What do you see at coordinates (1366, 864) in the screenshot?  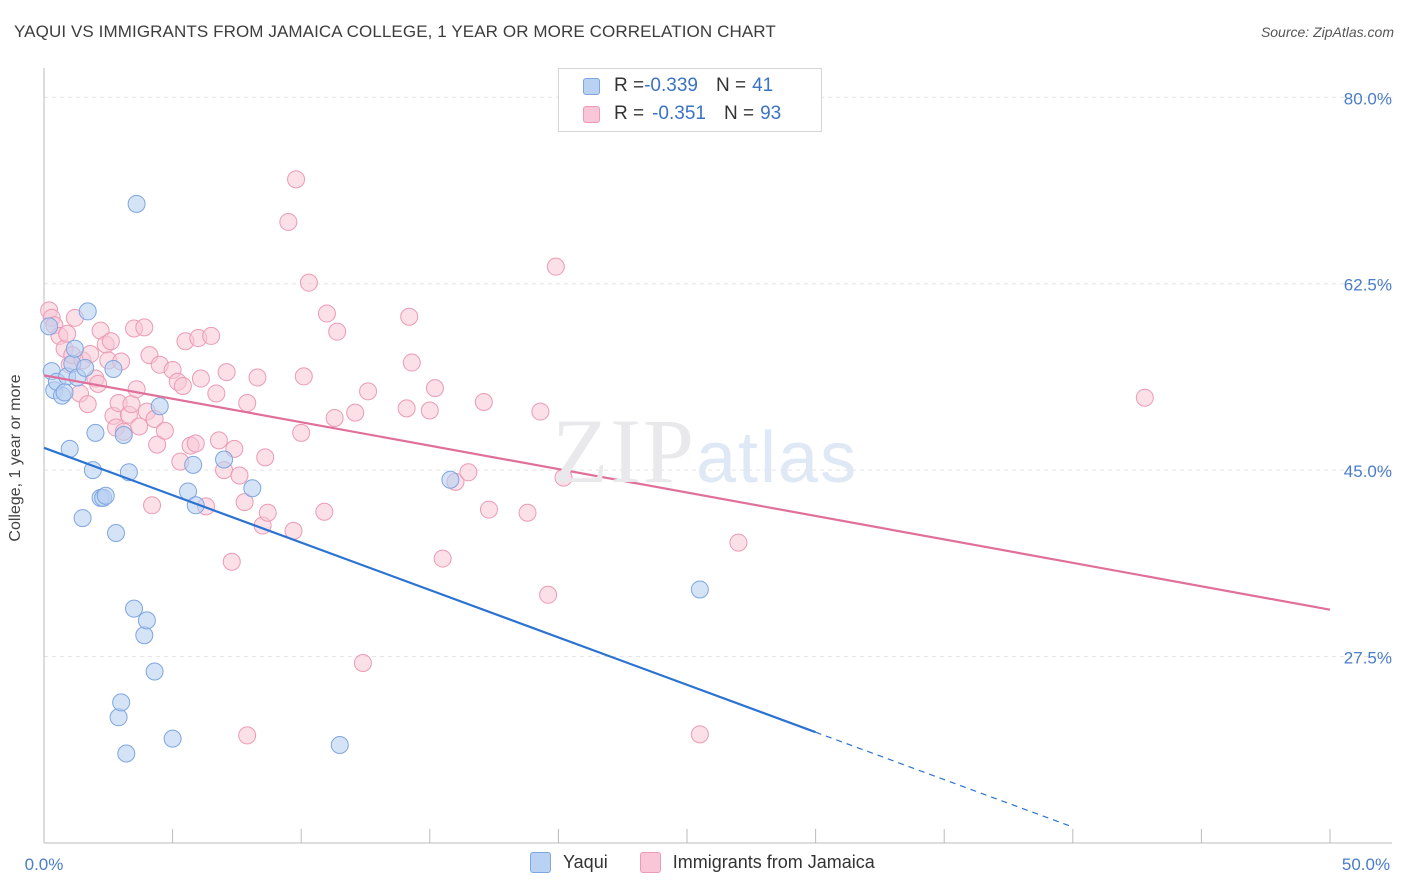 I see `x-tick-label: 50.0%` at bounding box center [1366, 864].